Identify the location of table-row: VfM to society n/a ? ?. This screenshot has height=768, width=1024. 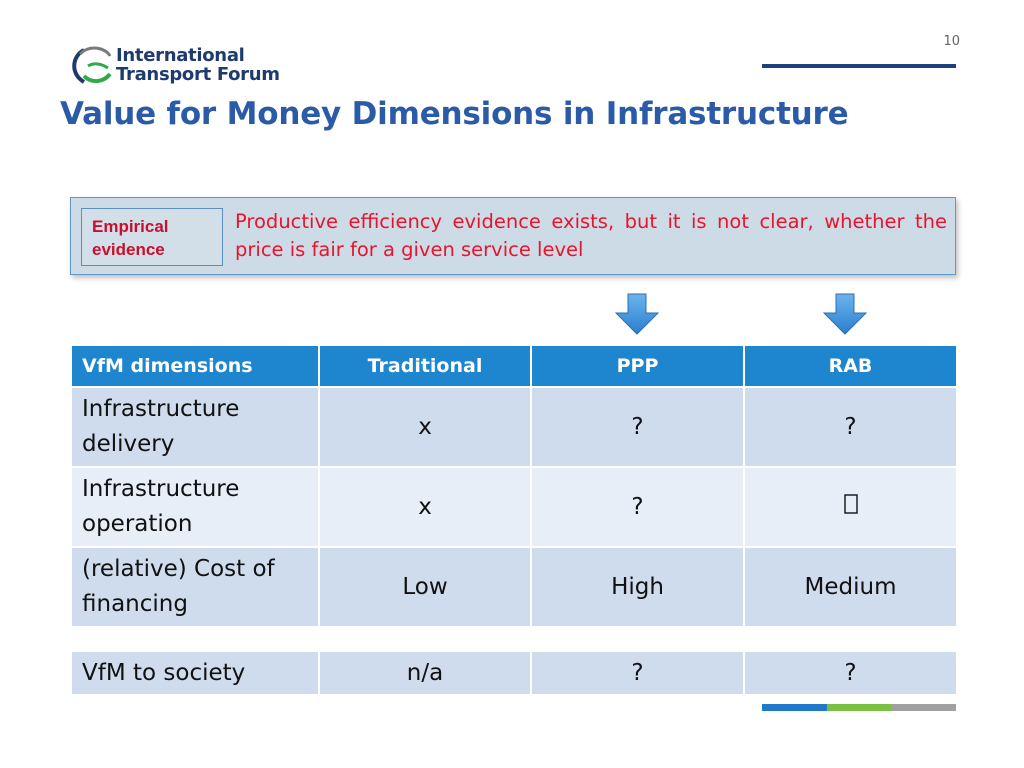
(514, 673).